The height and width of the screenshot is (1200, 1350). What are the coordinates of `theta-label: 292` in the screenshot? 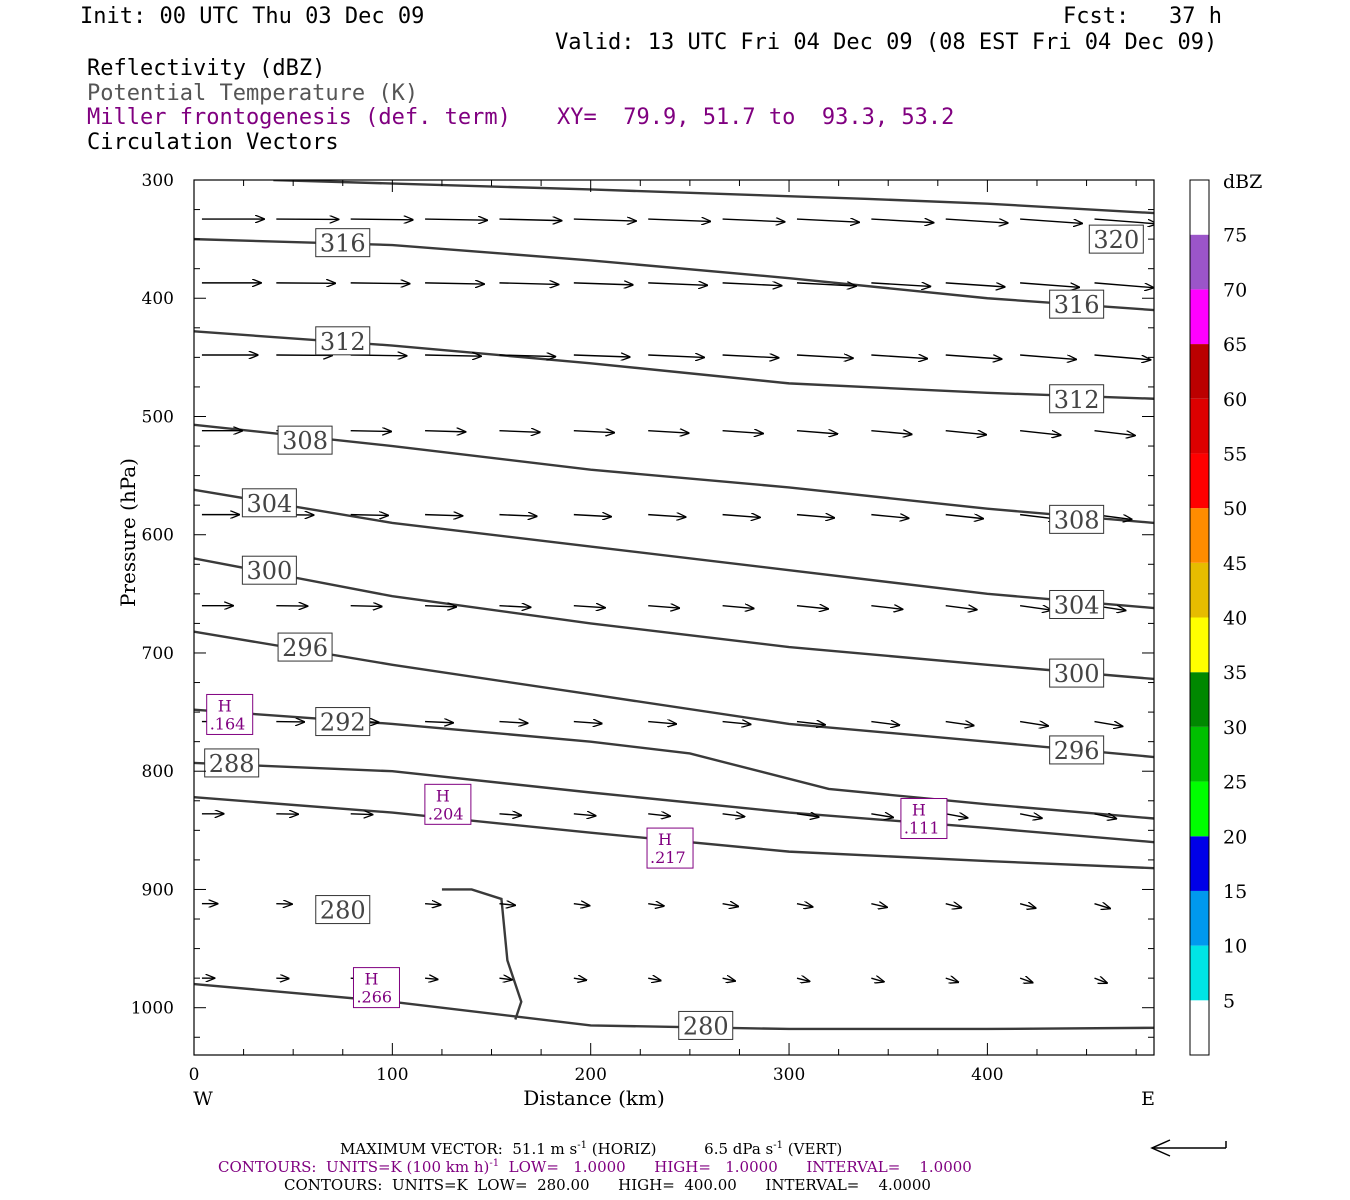 It's located at (343, 723).